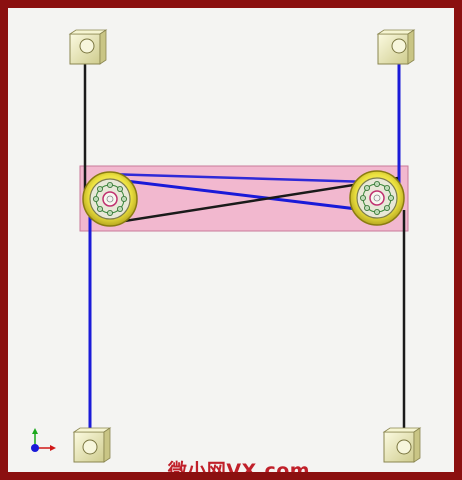  Describe the element at coordinates (43, 440) in the screenshot. I see `xyz-axis-icon` at that location.